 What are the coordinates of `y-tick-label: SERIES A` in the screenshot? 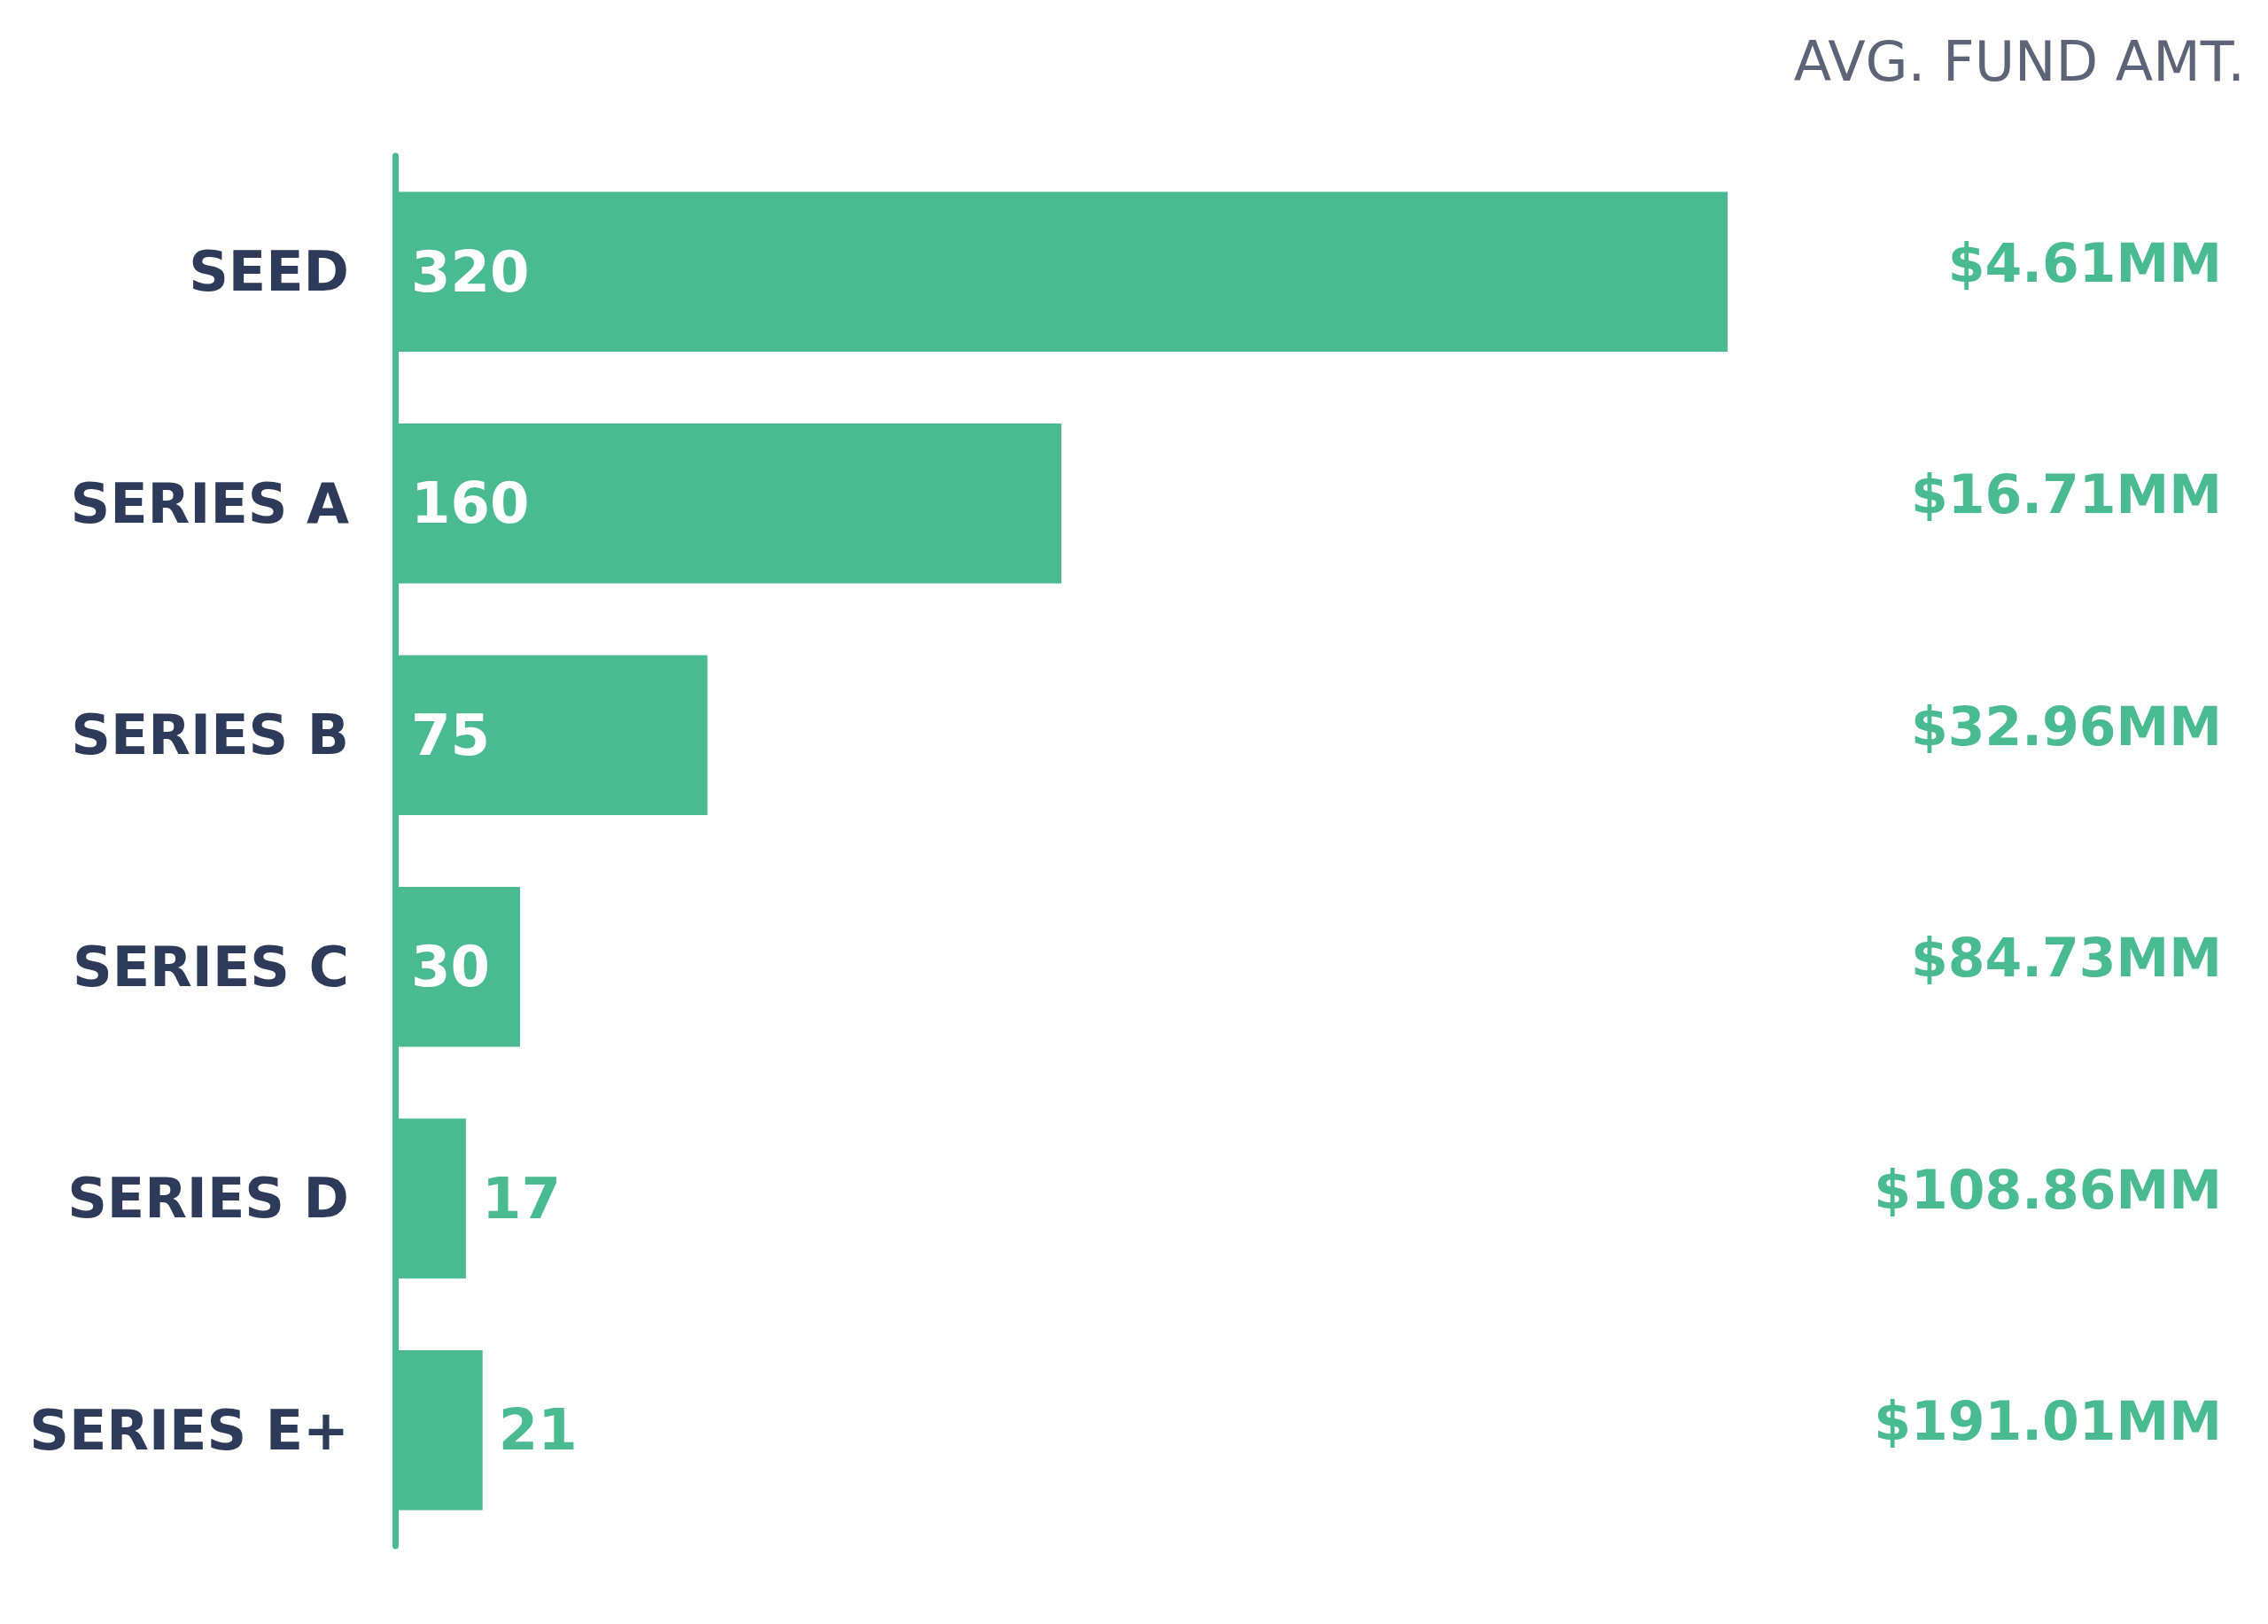 It's located at (210, 503).